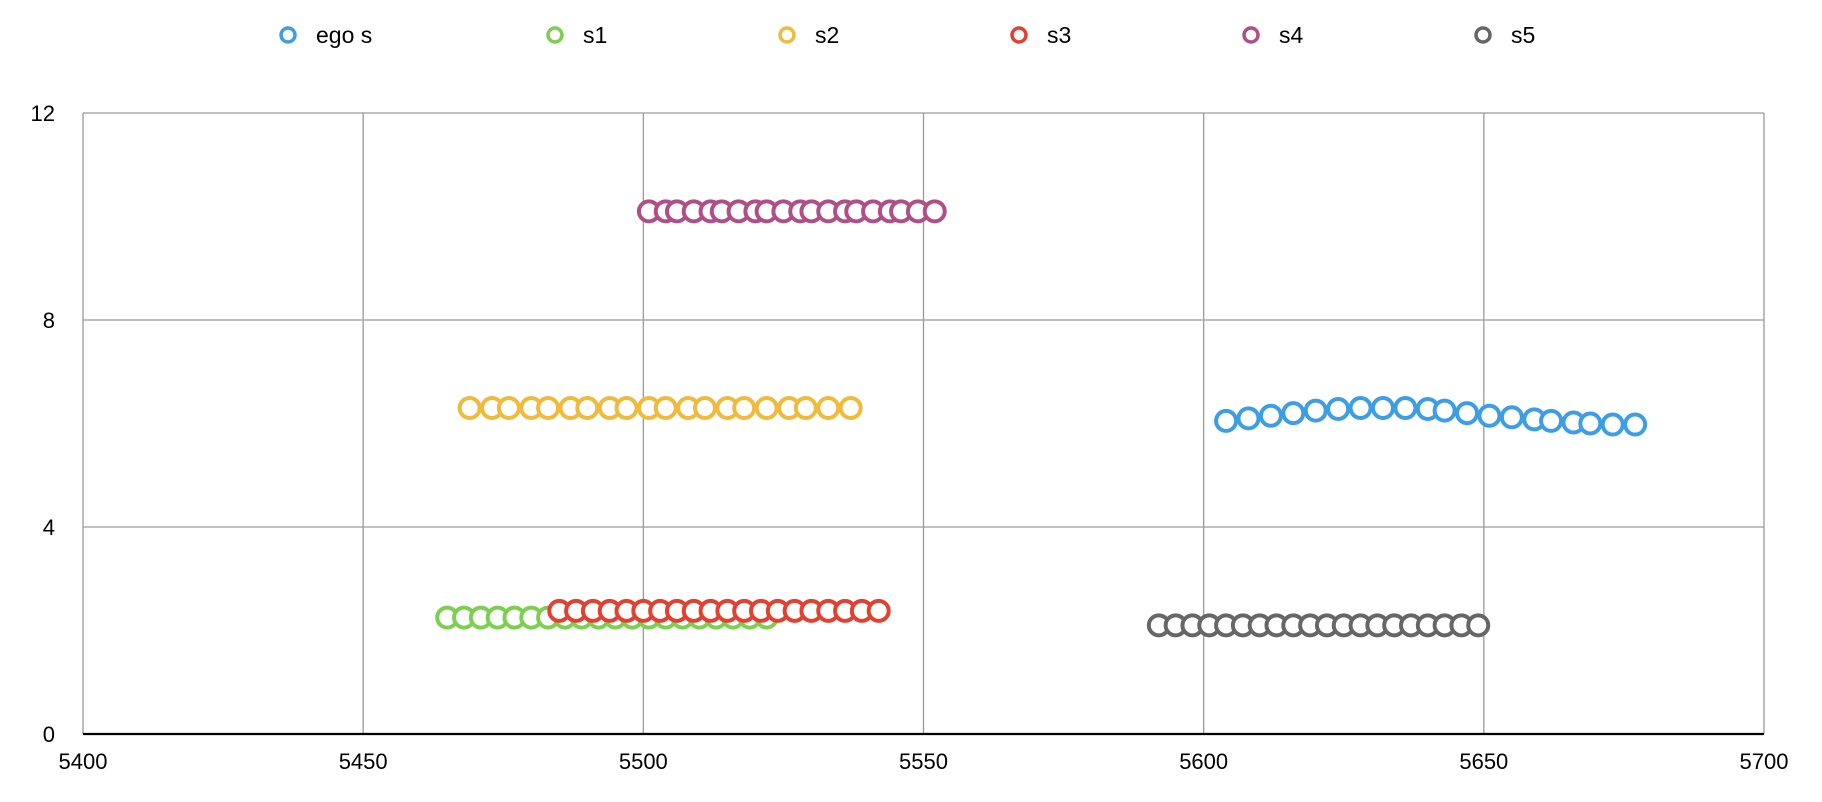 This screenshot has height=802, width=1822. Describe the element at coordinates (83, 761) in the screenshot. I see `x-tick-label: 5400` at that location.